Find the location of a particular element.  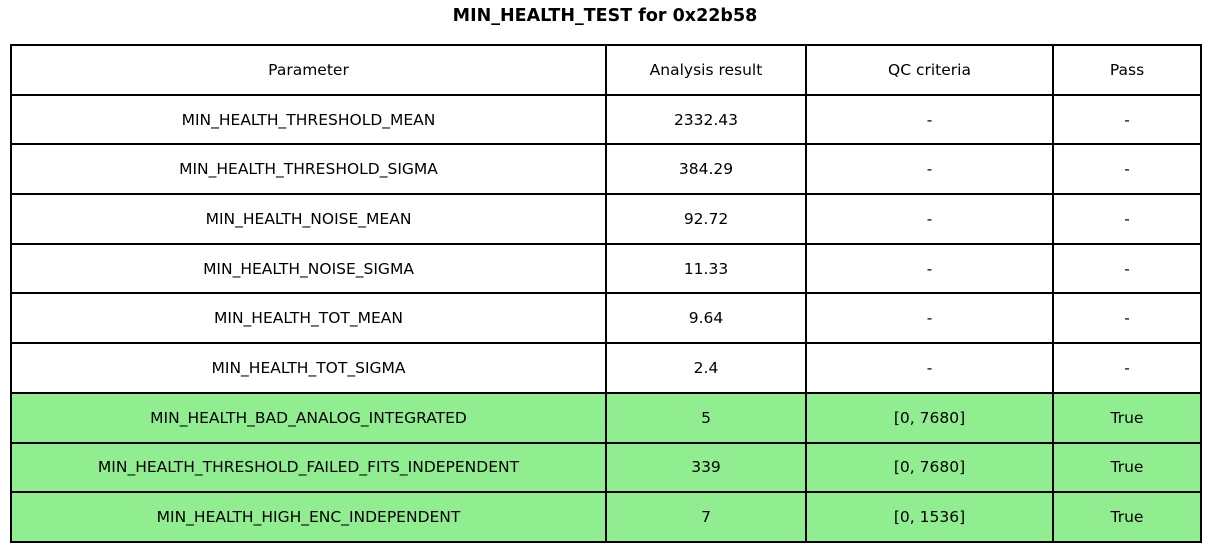

table-row: MIN_HEALTH_THRESHOLD_MEAN 2332.43 - - is located at coordinates (606, 119).